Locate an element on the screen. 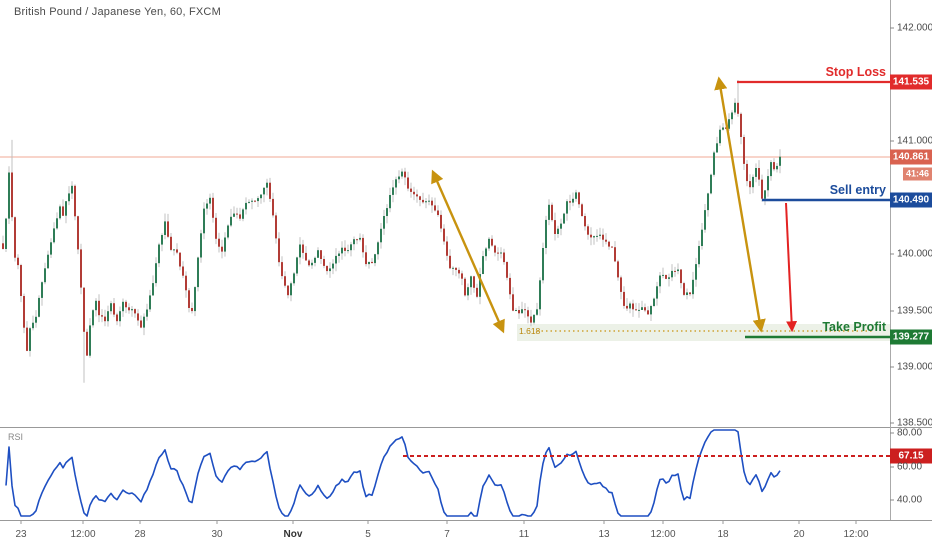 The image size is (932, 550). bar-countdown-badge: 41:46 is located at coordinates (917, 174).